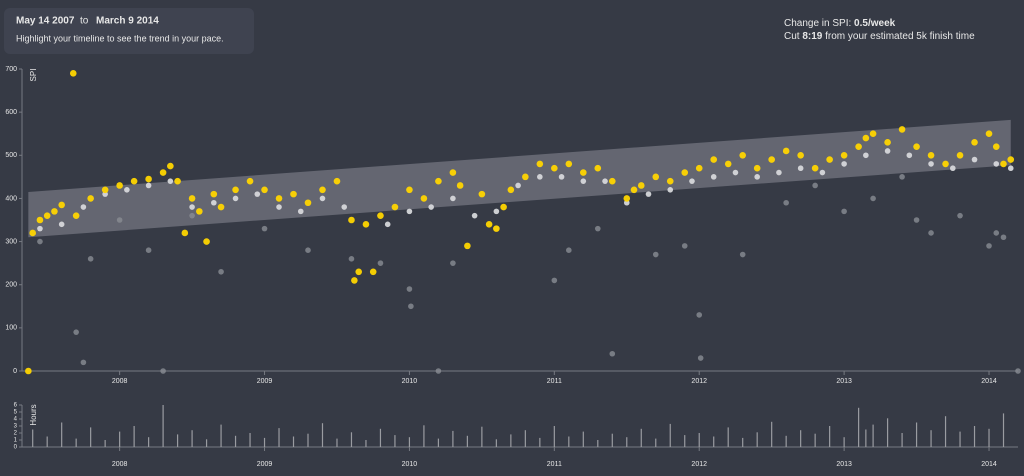  Describe the element at coordinates (812, 36) in the screenshot. I see `cut-value: 8:19` at that location.